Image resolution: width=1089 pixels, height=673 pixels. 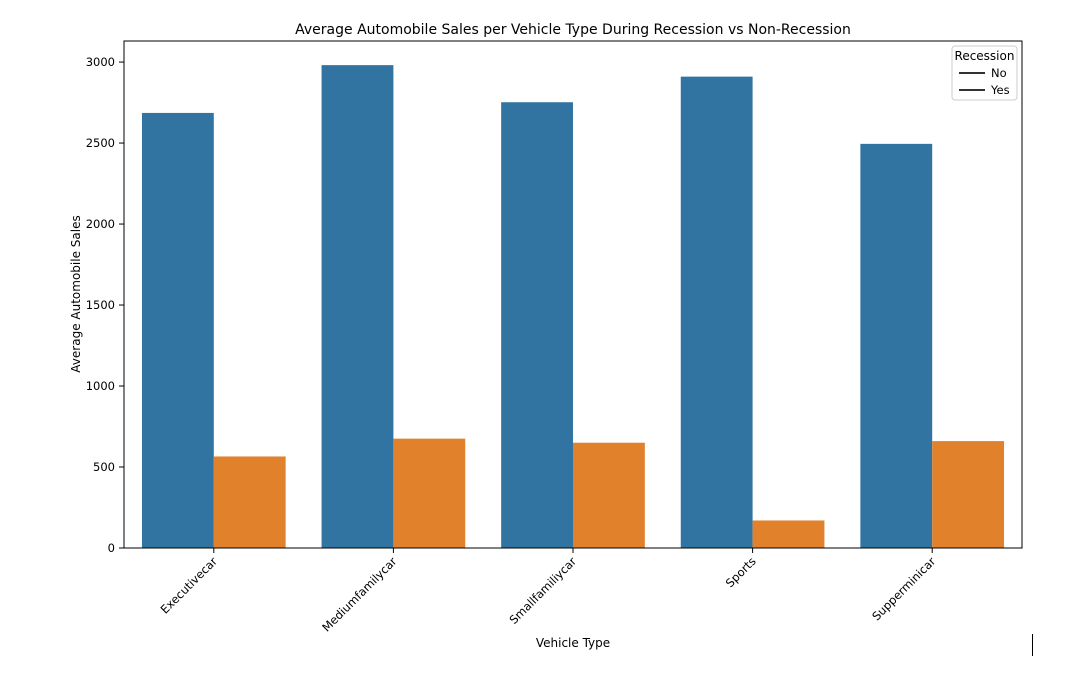 What do you see at coordinates (573, 643) in the screenshot?
I see `x-axis-label: Vehicle Type` at bounding box center [573, 643].